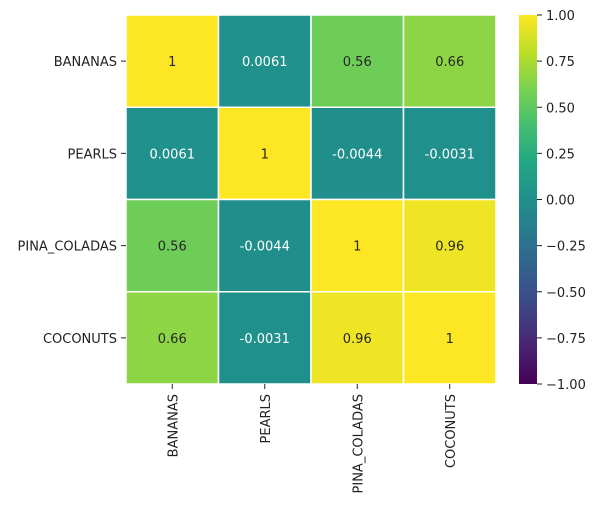 This screenshot has height=516, width=601. I want to click on colorbar-tick-label: −0.25, so click(566, 247).